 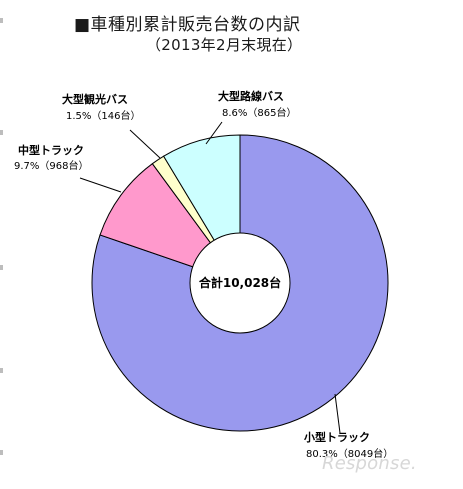 What do you see at coordinates (51, 165) in the screenshot?
I see `label-medium-truck-value: 9.7%（968台）` at bounding box center [51, 165].